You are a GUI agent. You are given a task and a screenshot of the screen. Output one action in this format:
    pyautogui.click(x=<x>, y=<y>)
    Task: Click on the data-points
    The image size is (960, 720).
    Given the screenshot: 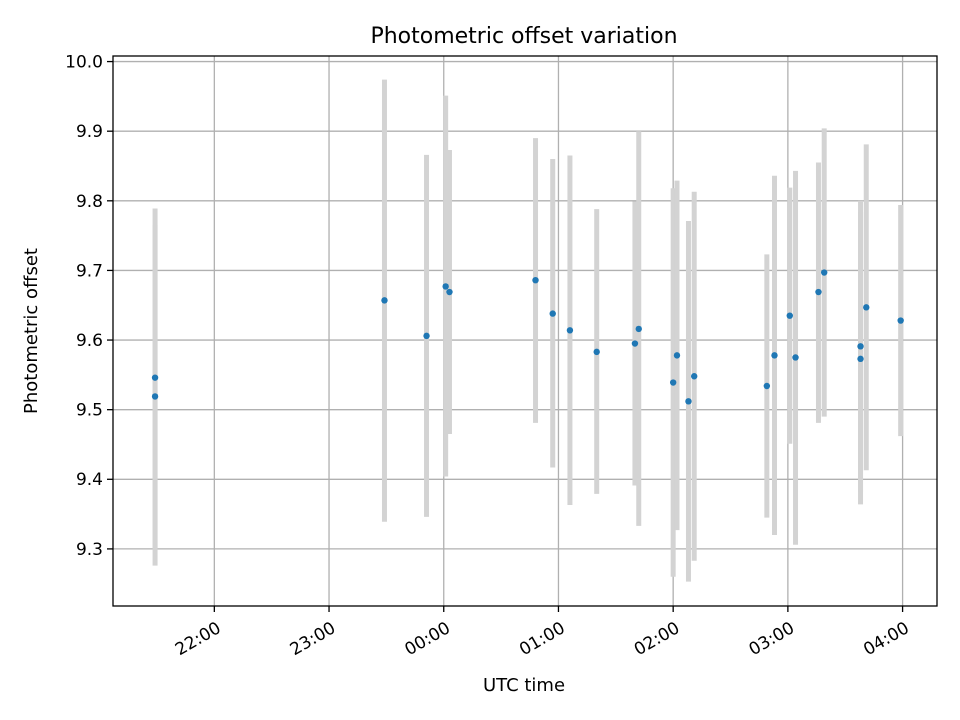 What is the action you would take?
    pyautogui.click(x=527, y=337)
    